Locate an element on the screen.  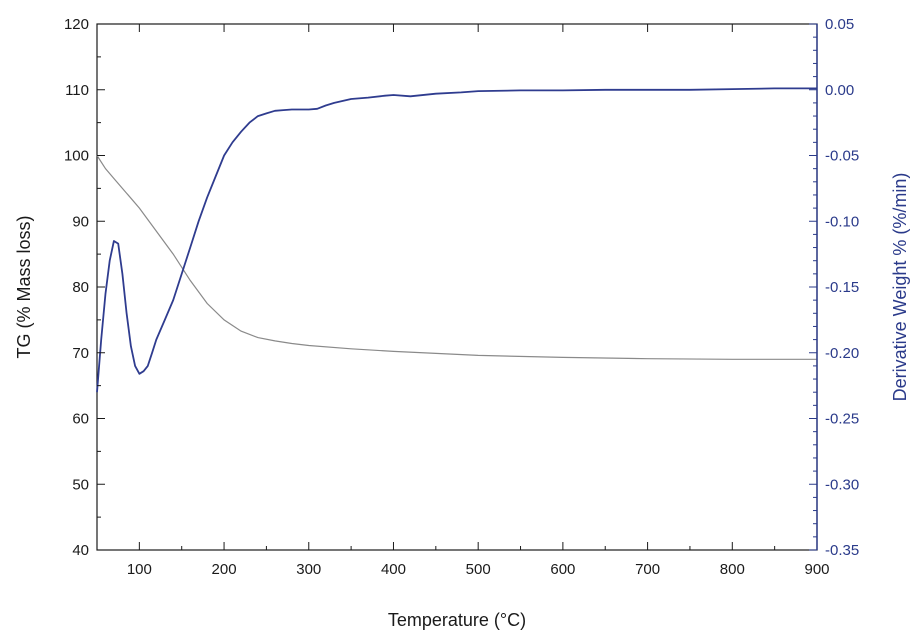
right-y-tick-label: -0.20 is located at coordinates (842, 353).